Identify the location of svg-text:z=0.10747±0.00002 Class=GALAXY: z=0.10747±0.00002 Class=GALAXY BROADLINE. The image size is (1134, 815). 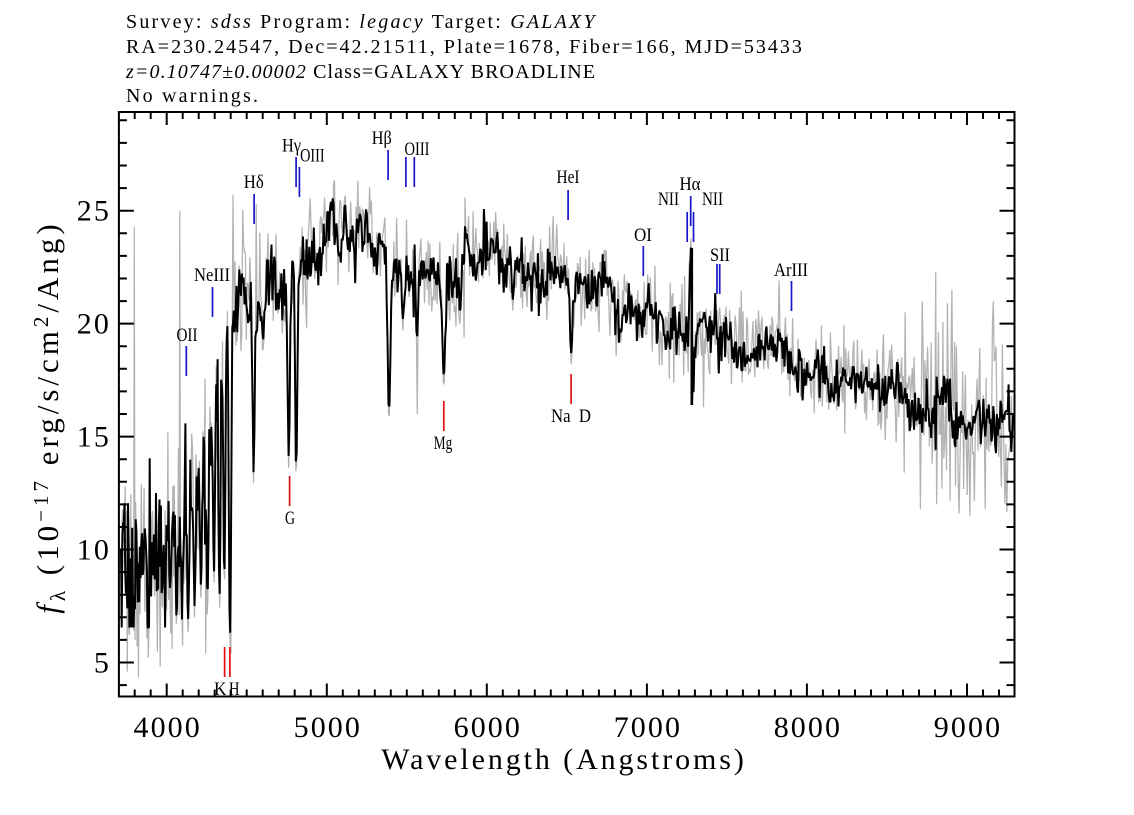
(360, 72).